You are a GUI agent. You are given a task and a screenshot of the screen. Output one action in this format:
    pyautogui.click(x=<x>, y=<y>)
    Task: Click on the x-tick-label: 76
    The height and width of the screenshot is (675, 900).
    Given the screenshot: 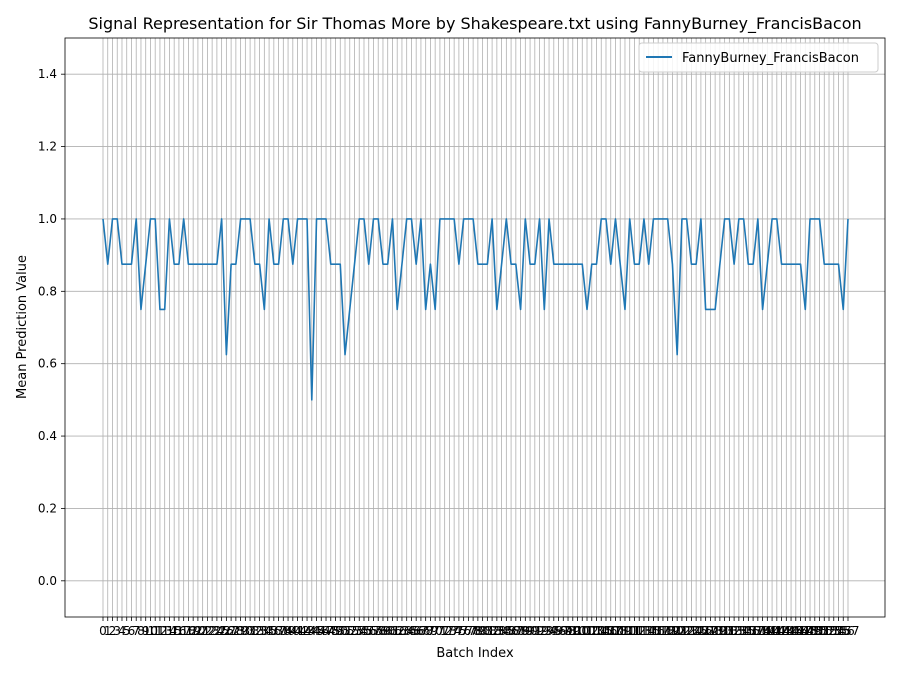 What is the action you would take?
    pyautogui.click(x=463, y=631)
    